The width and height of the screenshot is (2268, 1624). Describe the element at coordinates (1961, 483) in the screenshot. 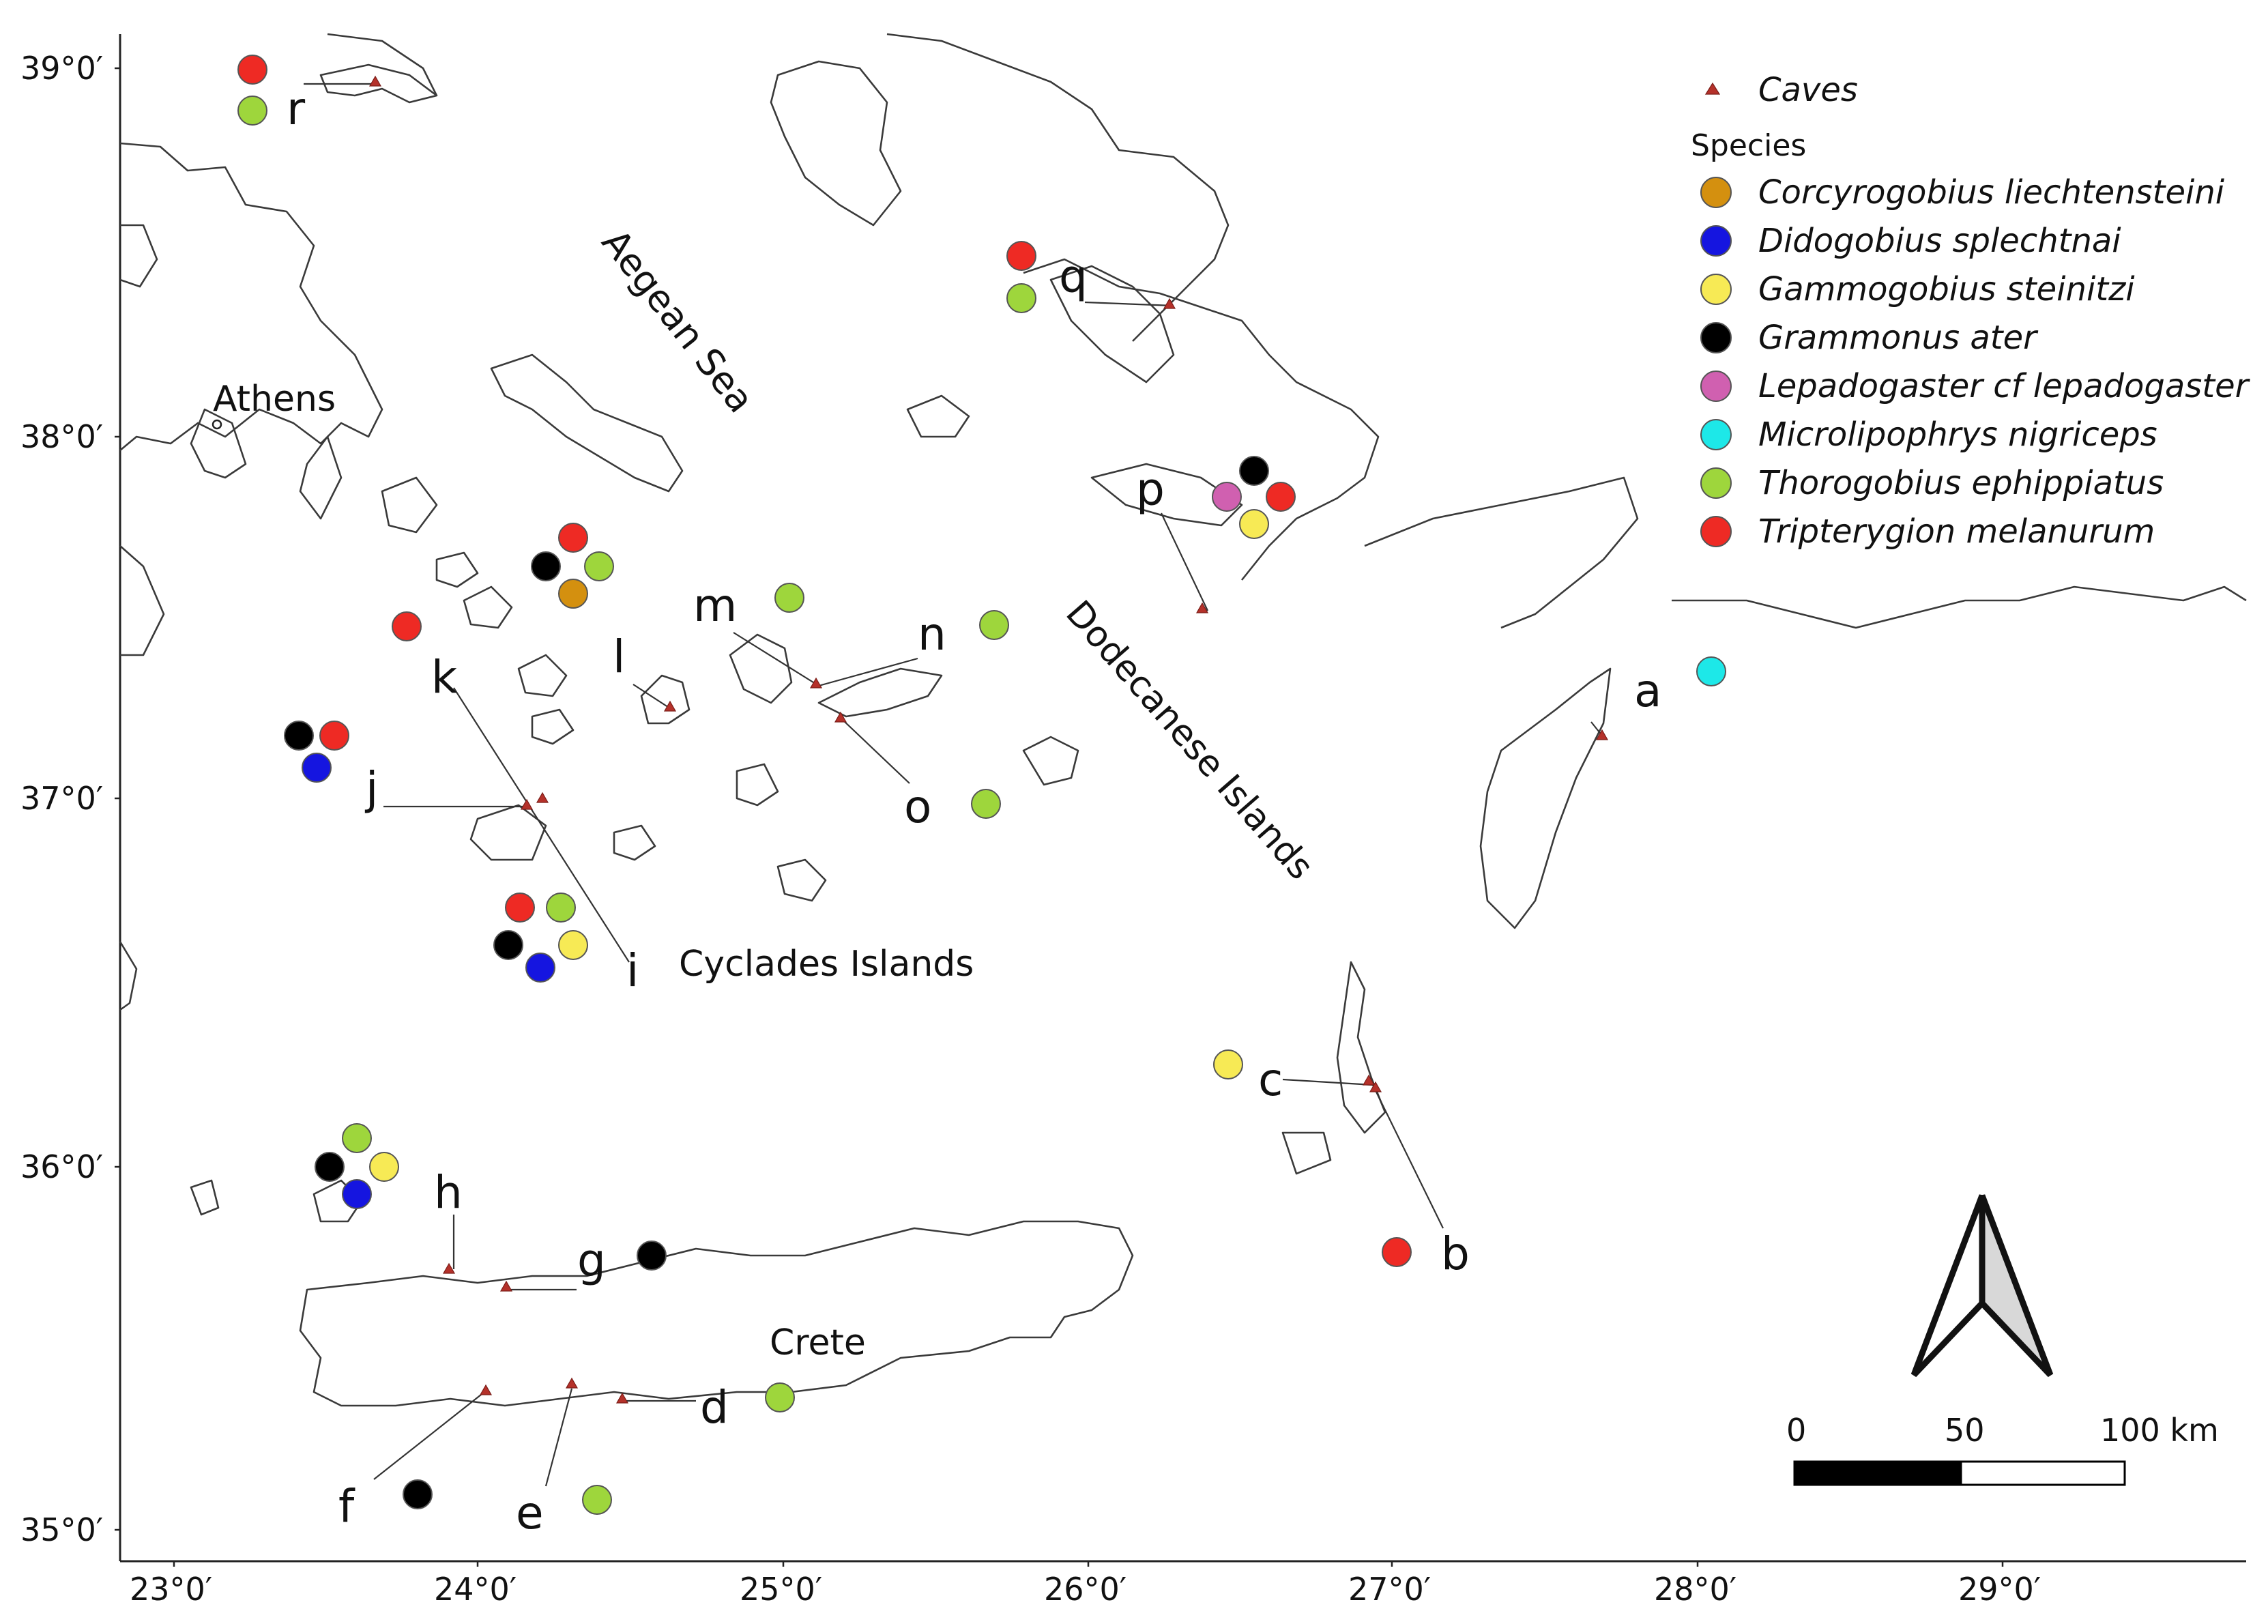

I see `legend-species-label: Thorogobius ephippiatus` at that location.